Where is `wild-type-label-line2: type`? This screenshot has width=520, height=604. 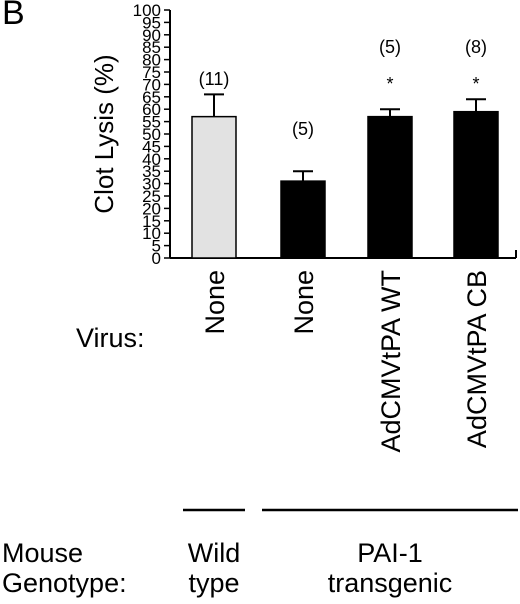 wild-type-label-line2: type is located at coordinates (214, 583).